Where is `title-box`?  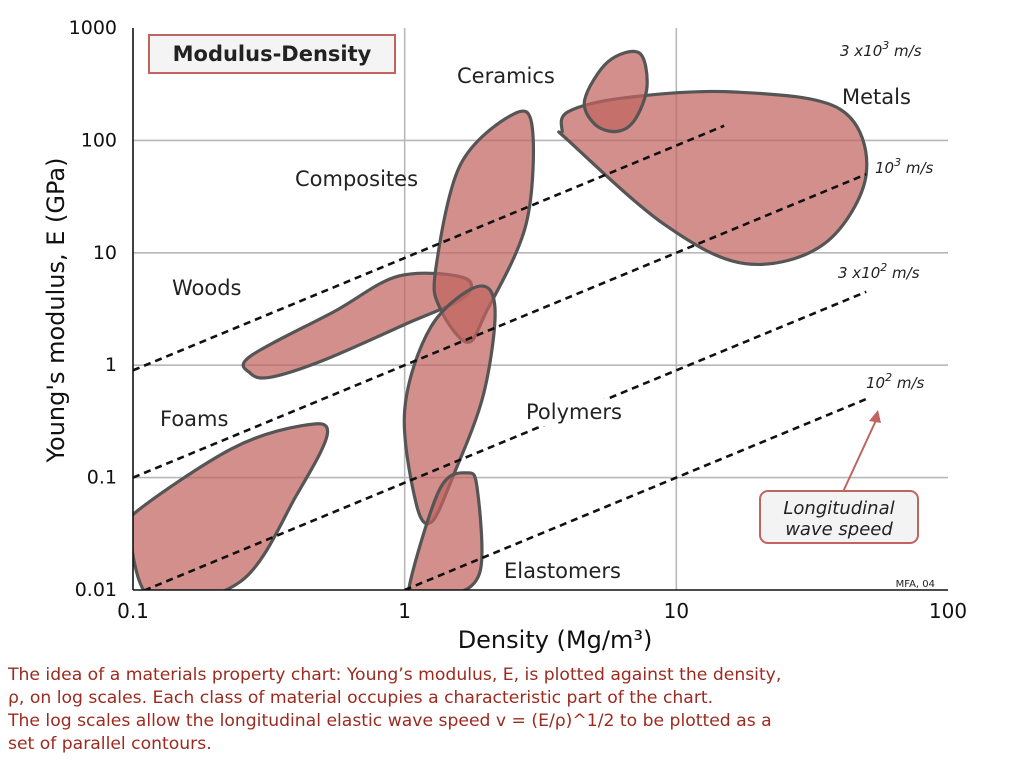
title-box is located at coordinates (272, 54).